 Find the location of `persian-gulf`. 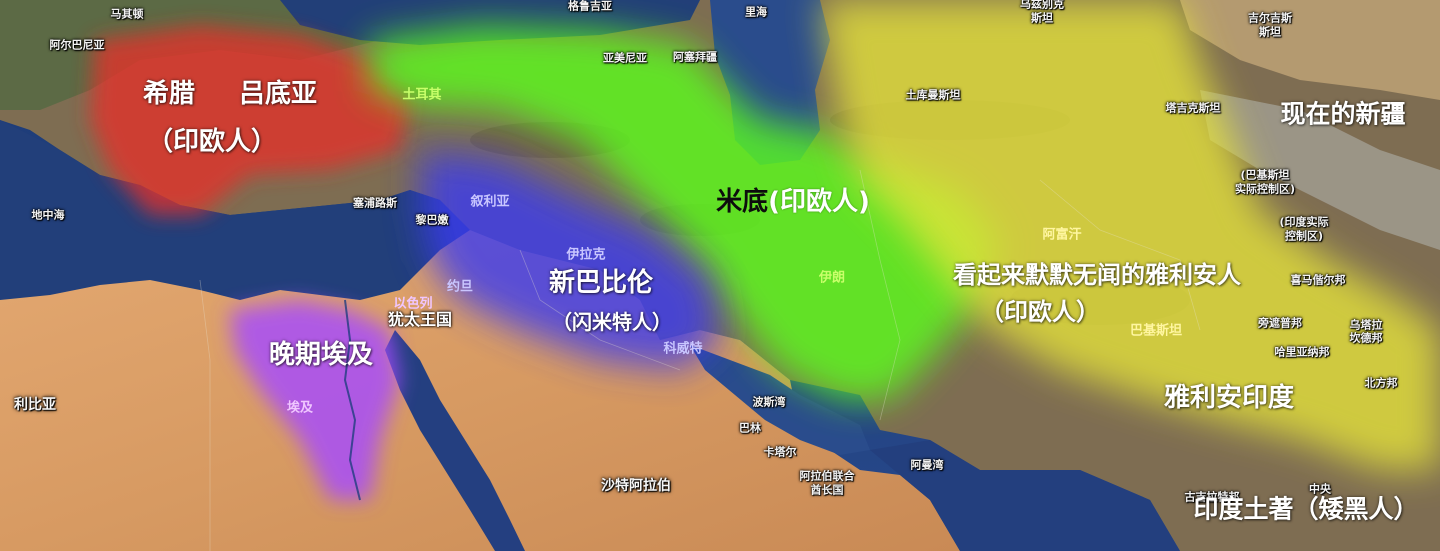

persian-gulf is located at coordinates (780, 400).